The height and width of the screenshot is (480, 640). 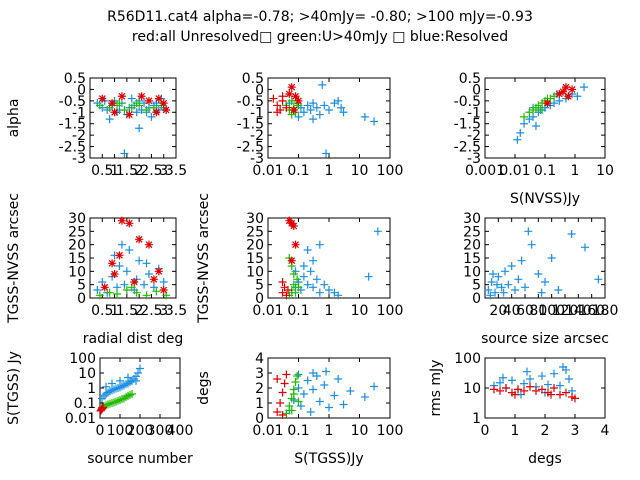 What do you see at coordinates (472, 259) in the screenshot?
I see `y-tick-label: 15` at bounding box center [472, 259].